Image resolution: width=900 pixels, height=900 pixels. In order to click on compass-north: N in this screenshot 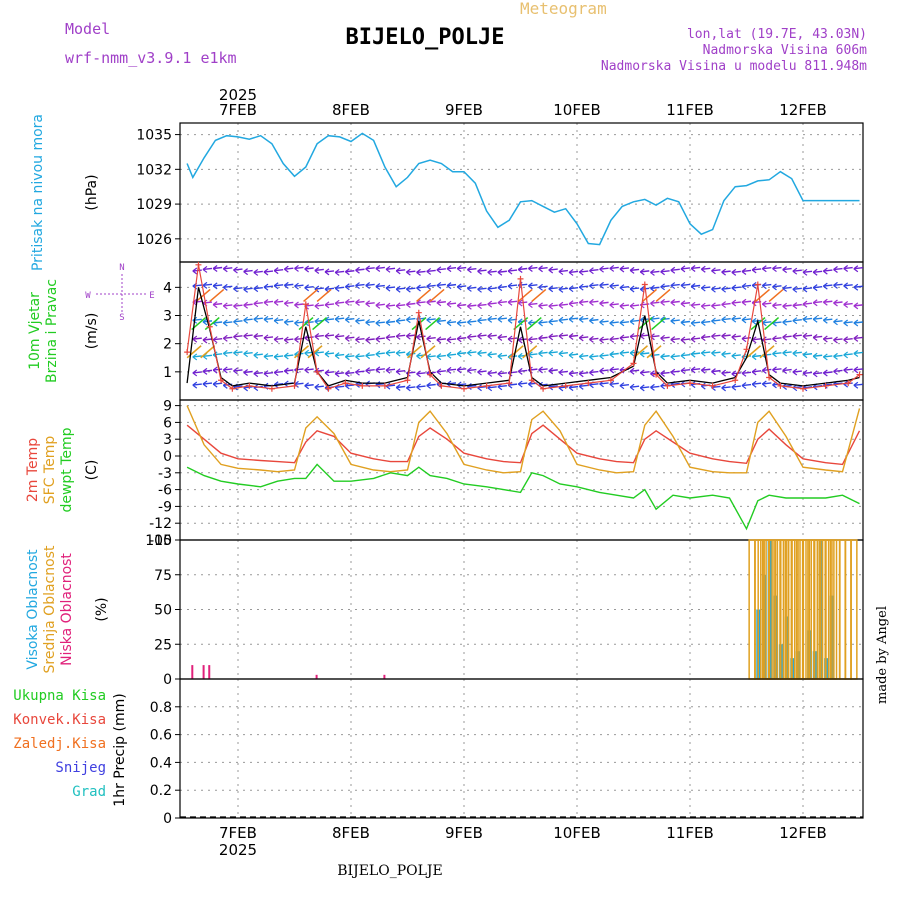, I will do `click(121, 268)`.